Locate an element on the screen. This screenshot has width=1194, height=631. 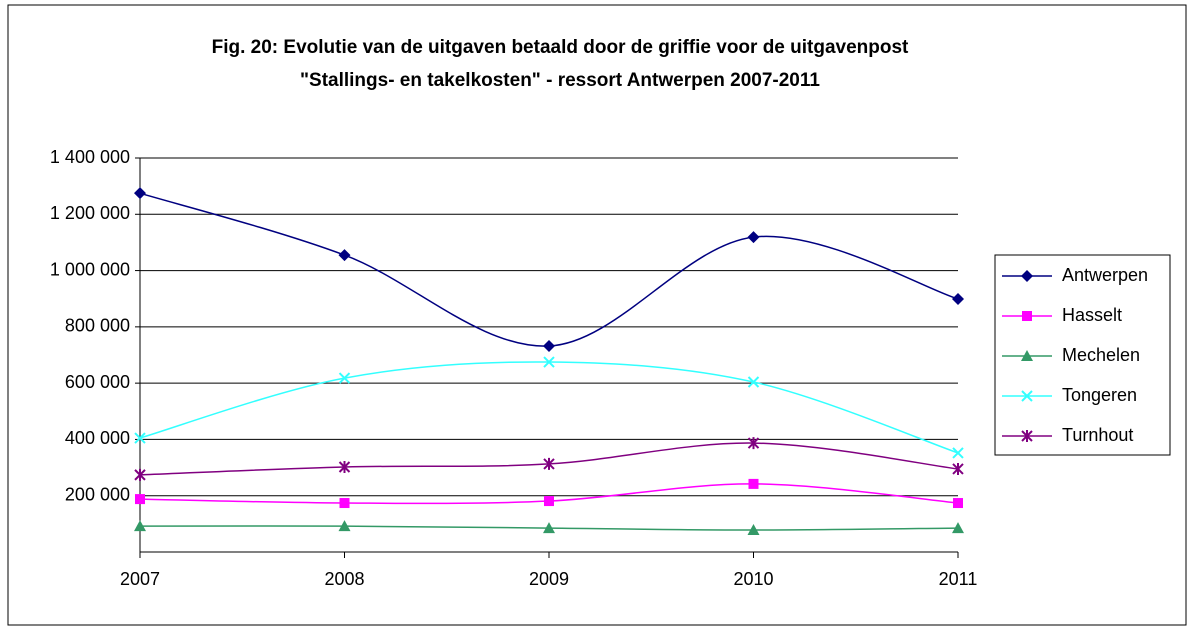
x-tick-label: 2011 is located at coordinates (958, 579).